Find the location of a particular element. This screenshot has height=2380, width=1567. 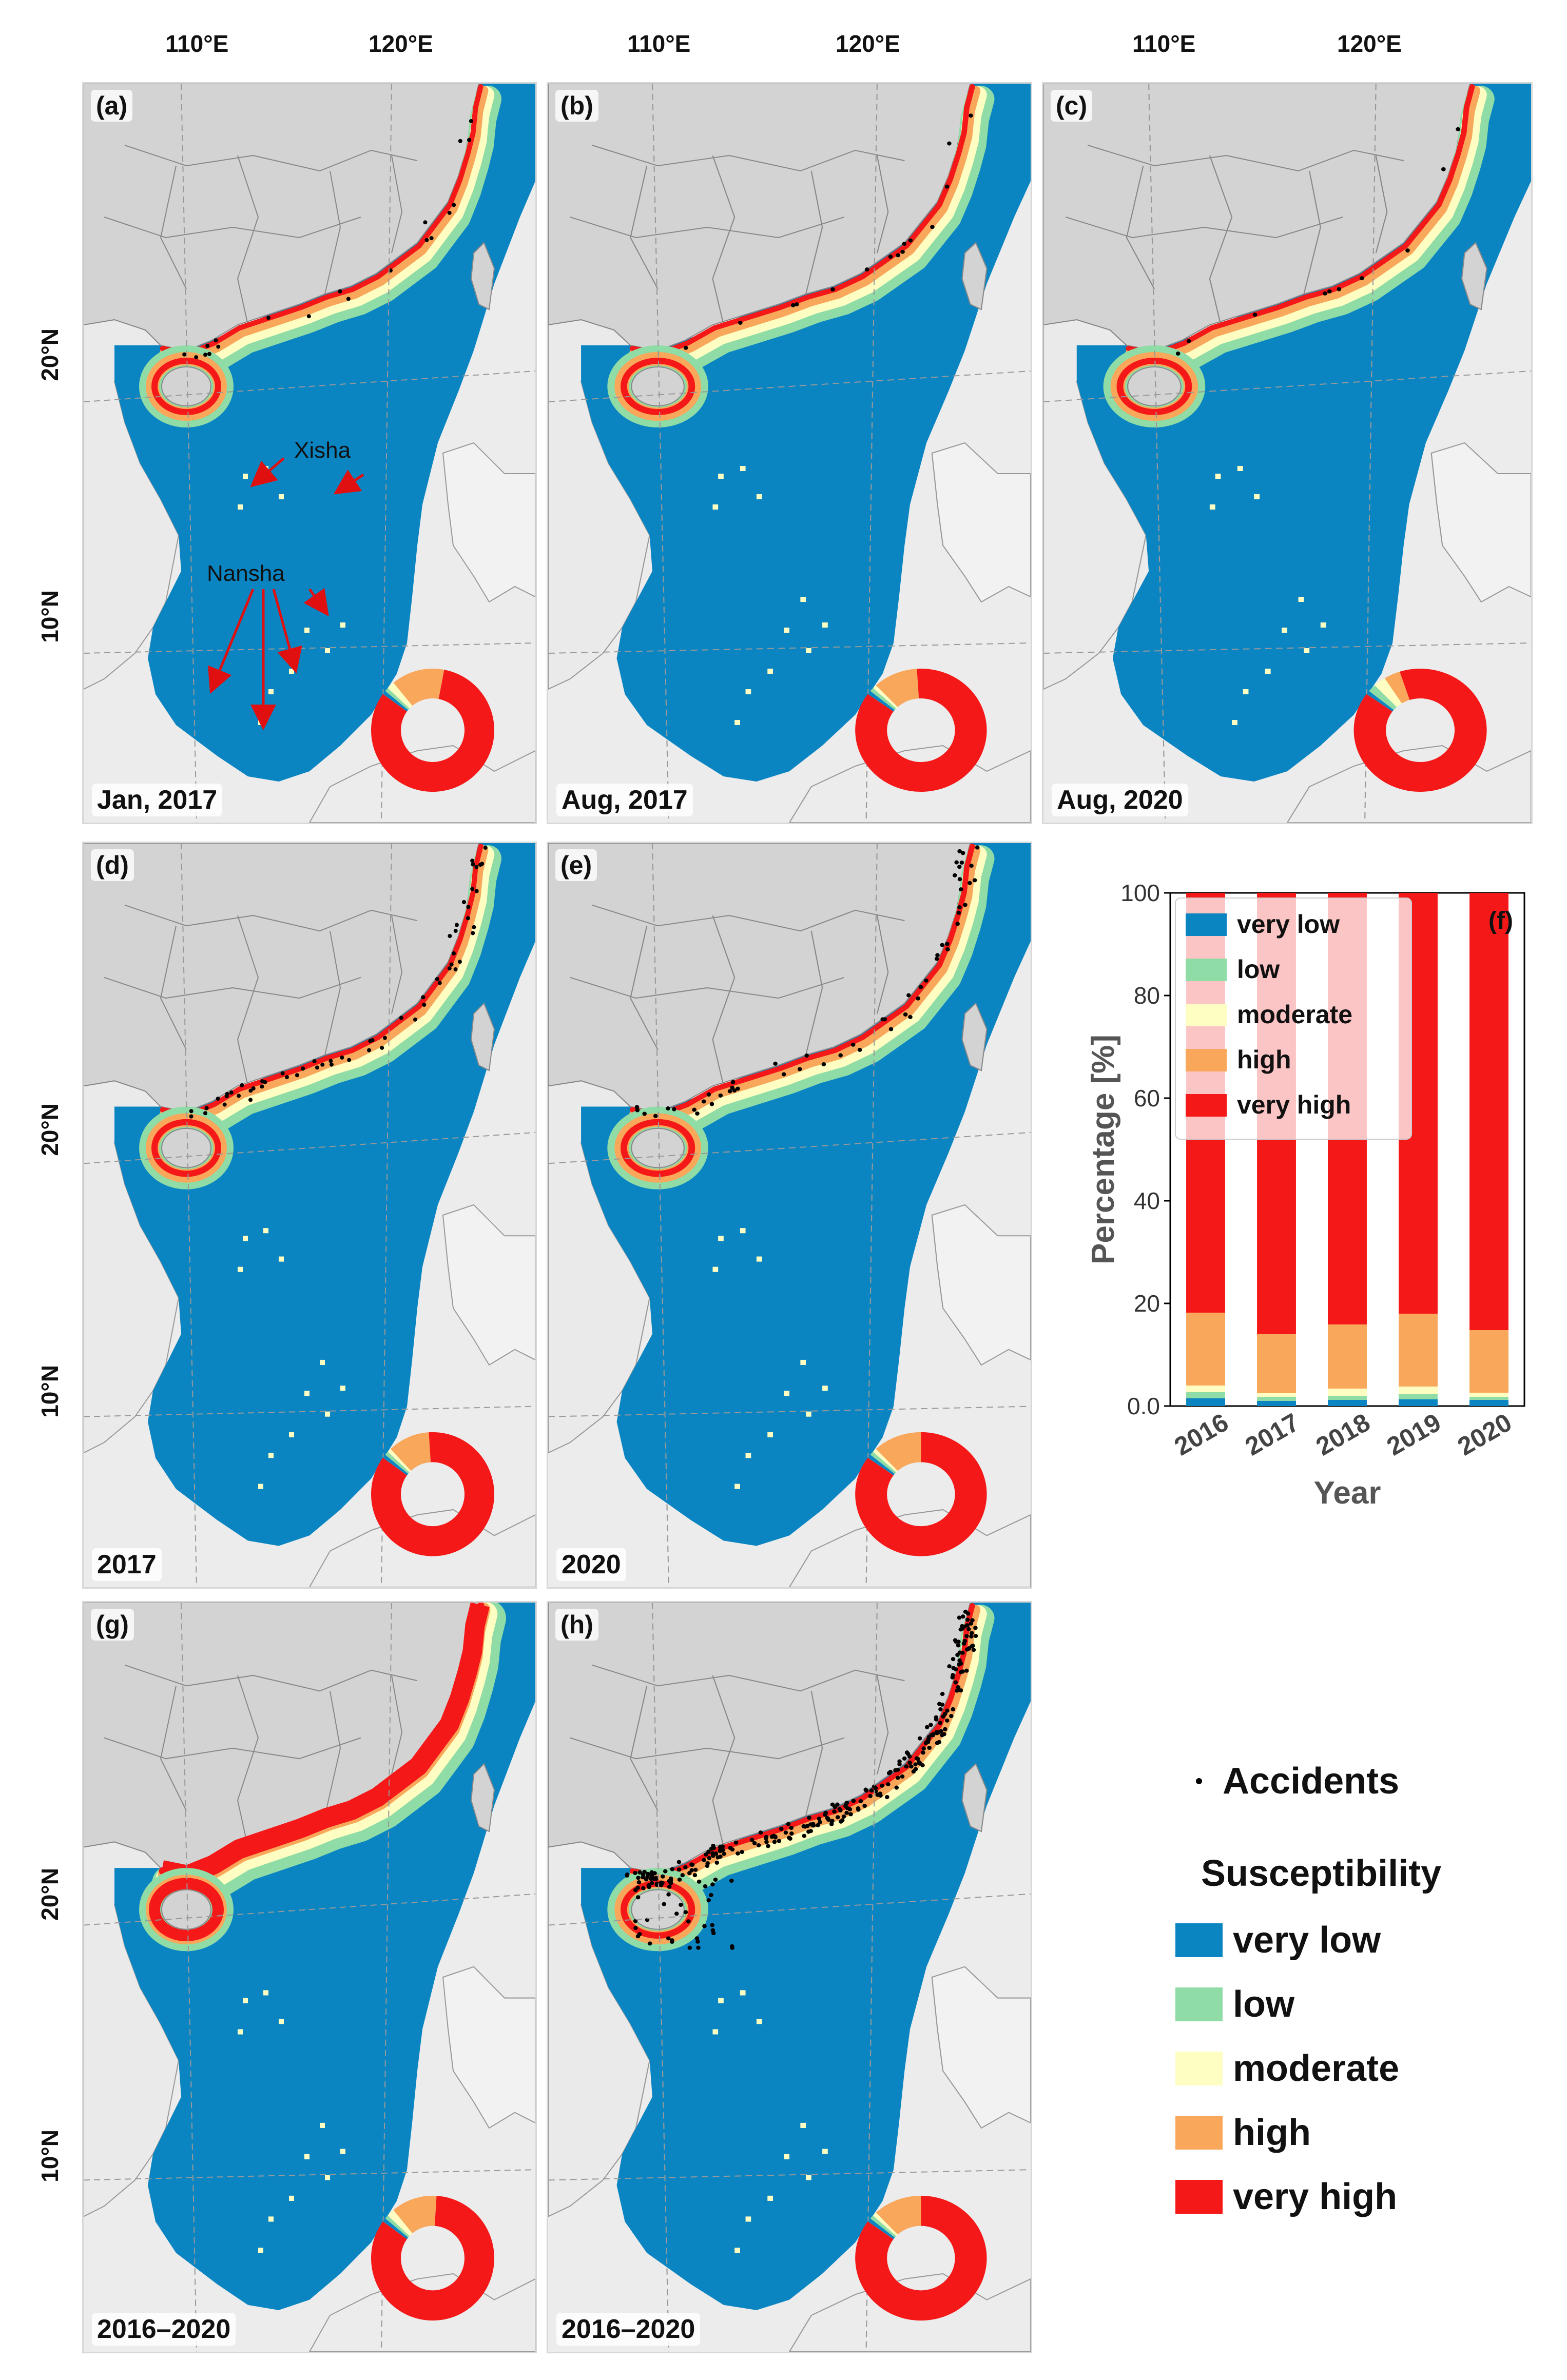

legend-label: high is located at coordinates (1264, 1059).